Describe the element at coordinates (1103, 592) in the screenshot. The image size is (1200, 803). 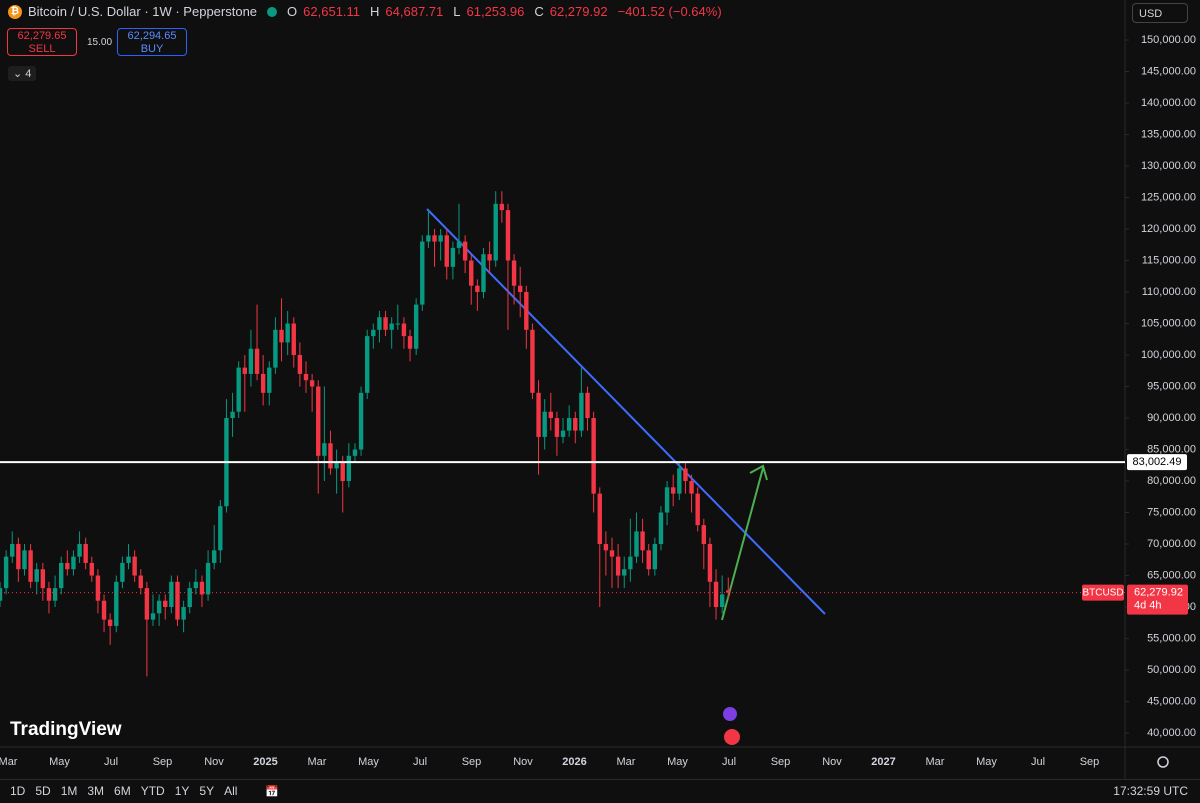
I see `symbol-tag` at that location.